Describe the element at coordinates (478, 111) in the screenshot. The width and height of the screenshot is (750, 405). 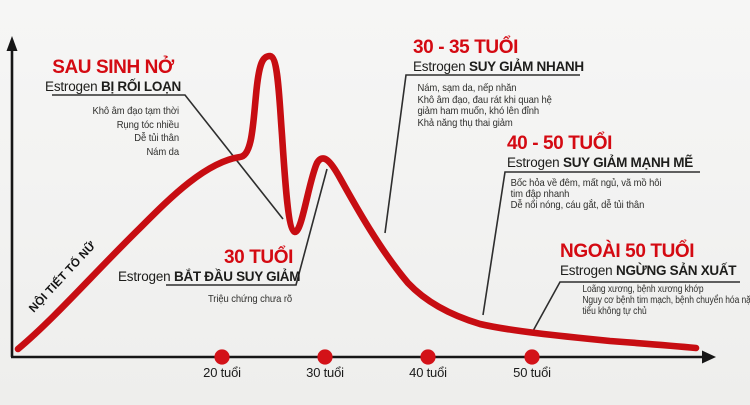
I see `symptom-item: giảm ham muốn, khó lên đỉnh` at that location.